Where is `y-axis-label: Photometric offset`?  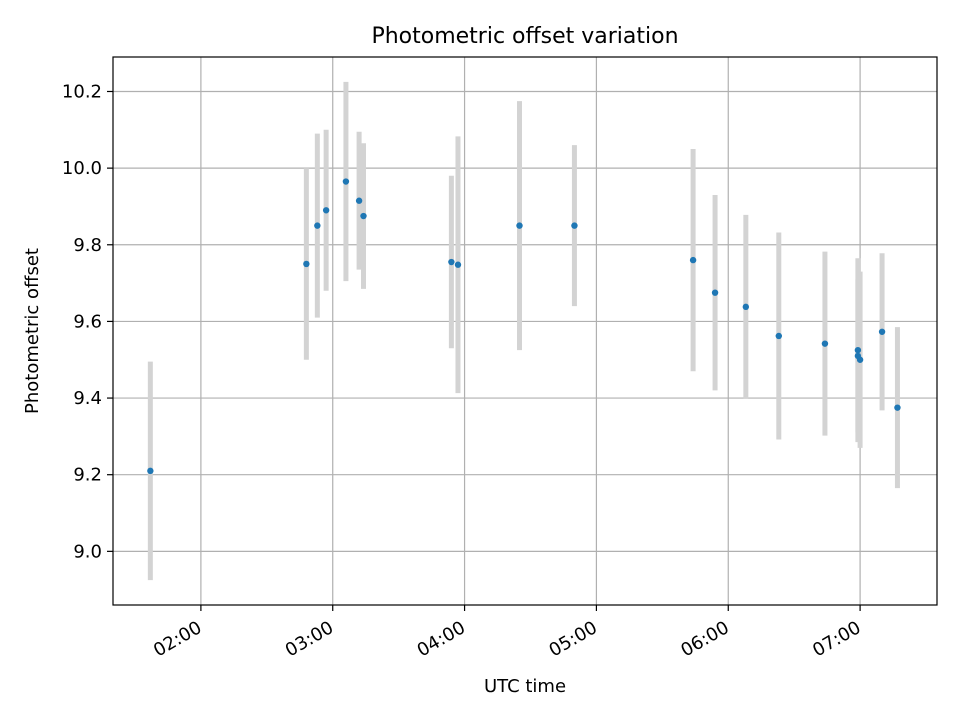 y-axis-label: Photometric offset is located at coordinates (32, 331).